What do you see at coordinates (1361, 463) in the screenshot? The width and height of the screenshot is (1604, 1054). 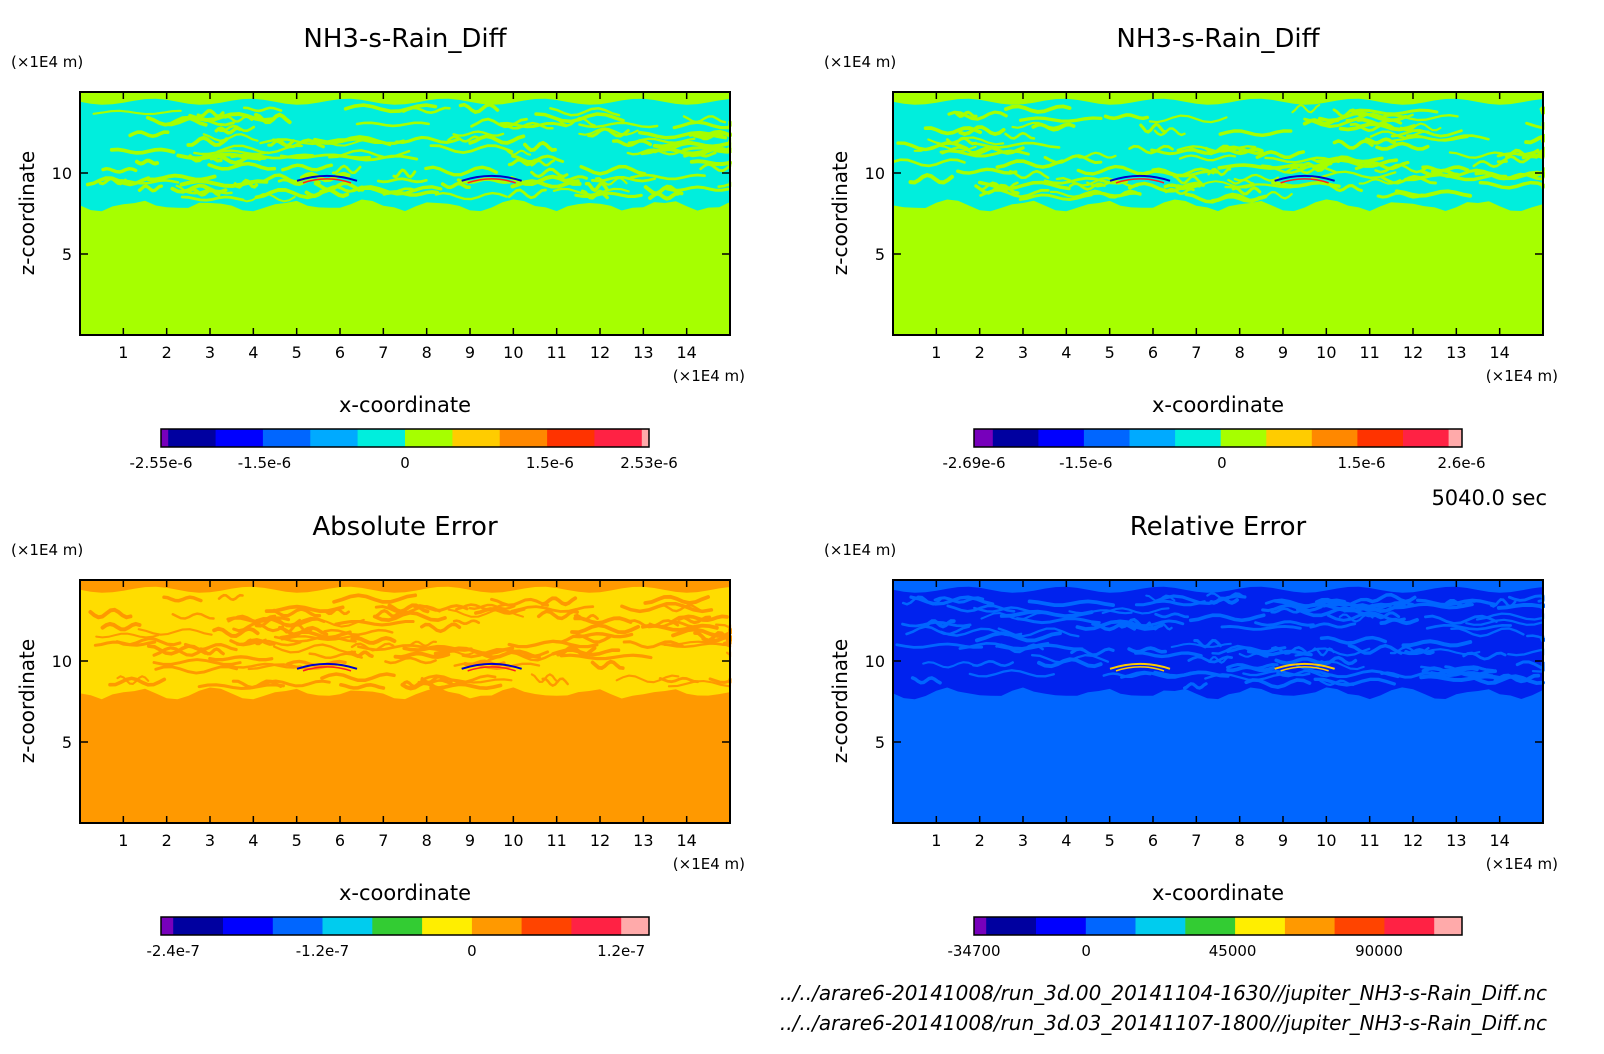 I see `colorbar-tick-label: 1.5e-6` at bounding box center [1361, 463].